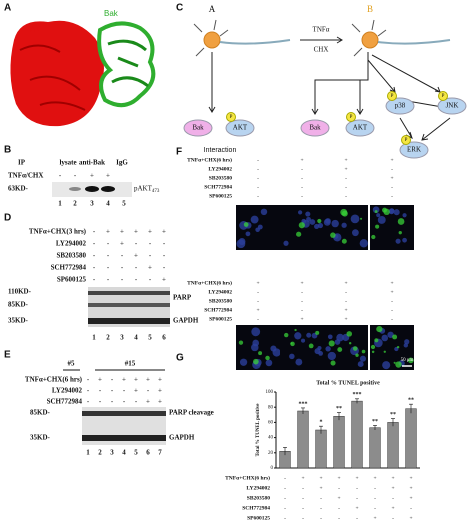 This screenshot has height=524, width=474. What do you see at coordinates (414, 150) in the screenshot?
I see `node-label: ERK` at bounding box center [414, 150].